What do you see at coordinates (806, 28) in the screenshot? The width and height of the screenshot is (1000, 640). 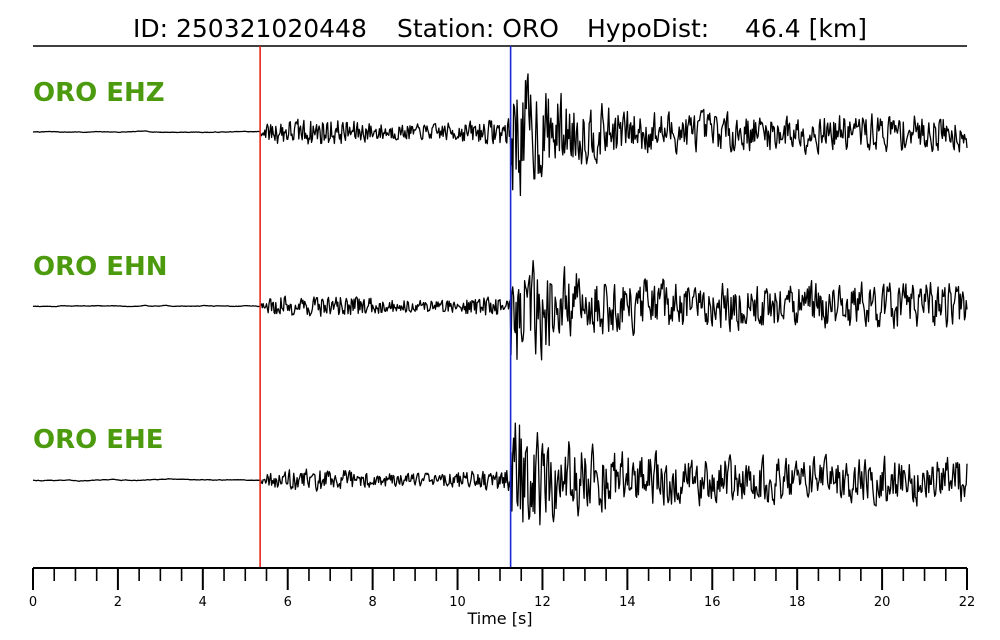 I see `title-hypodist-value: 46.4 [km]` at bounding box center [806, 28].